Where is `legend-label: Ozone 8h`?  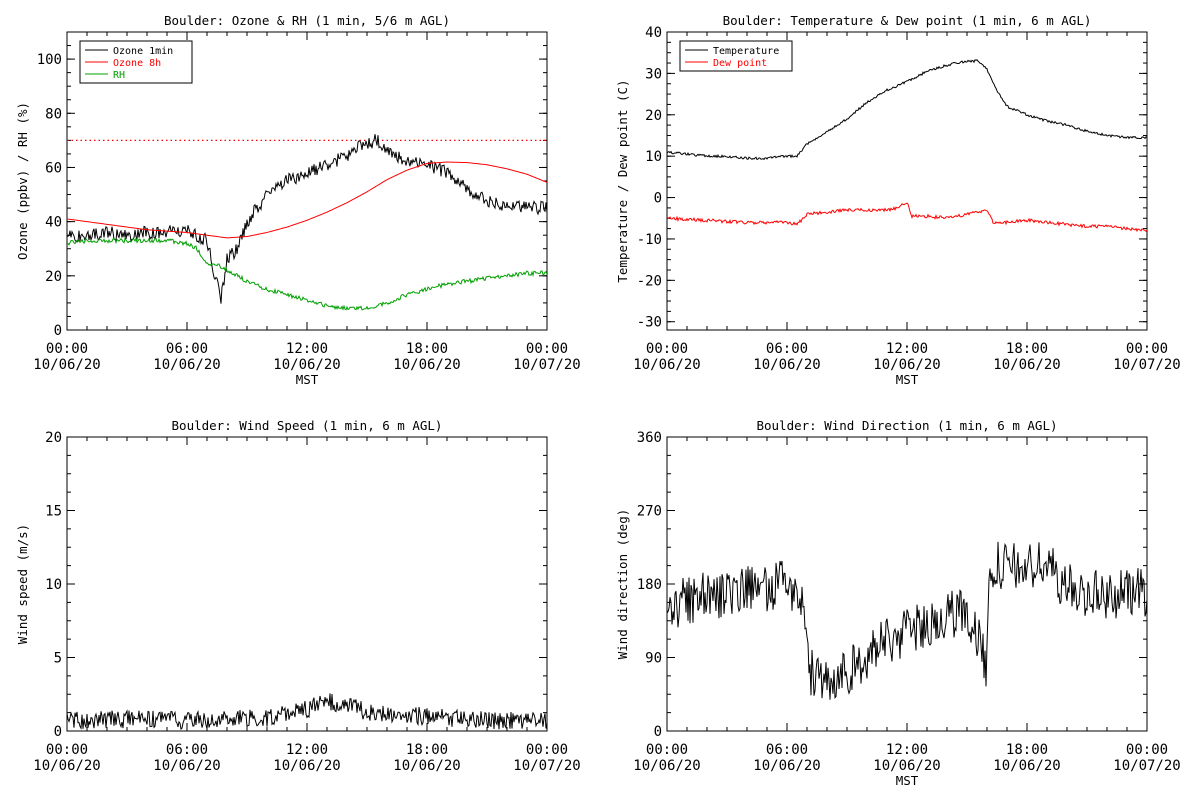 legend-label: Ozone 8h is located at coordinates (137, 63).